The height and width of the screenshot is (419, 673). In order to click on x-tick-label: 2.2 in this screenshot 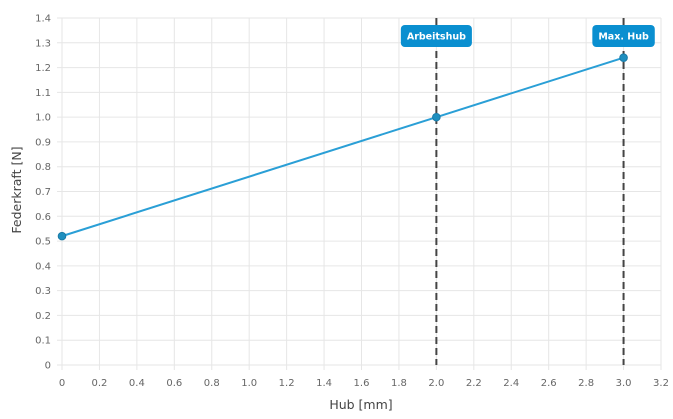, I will do `click(474, 383)`.